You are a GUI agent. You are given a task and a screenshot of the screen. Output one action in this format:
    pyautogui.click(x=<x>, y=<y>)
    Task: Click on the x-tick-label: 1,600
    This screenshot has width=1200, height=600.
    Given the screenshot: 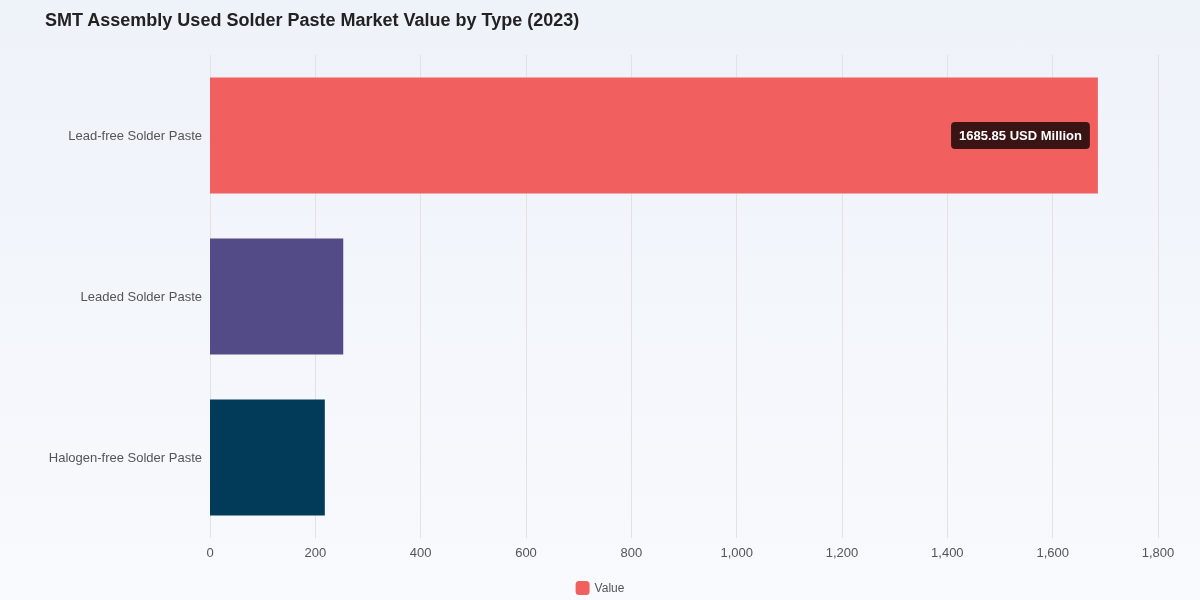 What is the action you would take?
    pyautogui.click(x=1052, y=552)
    